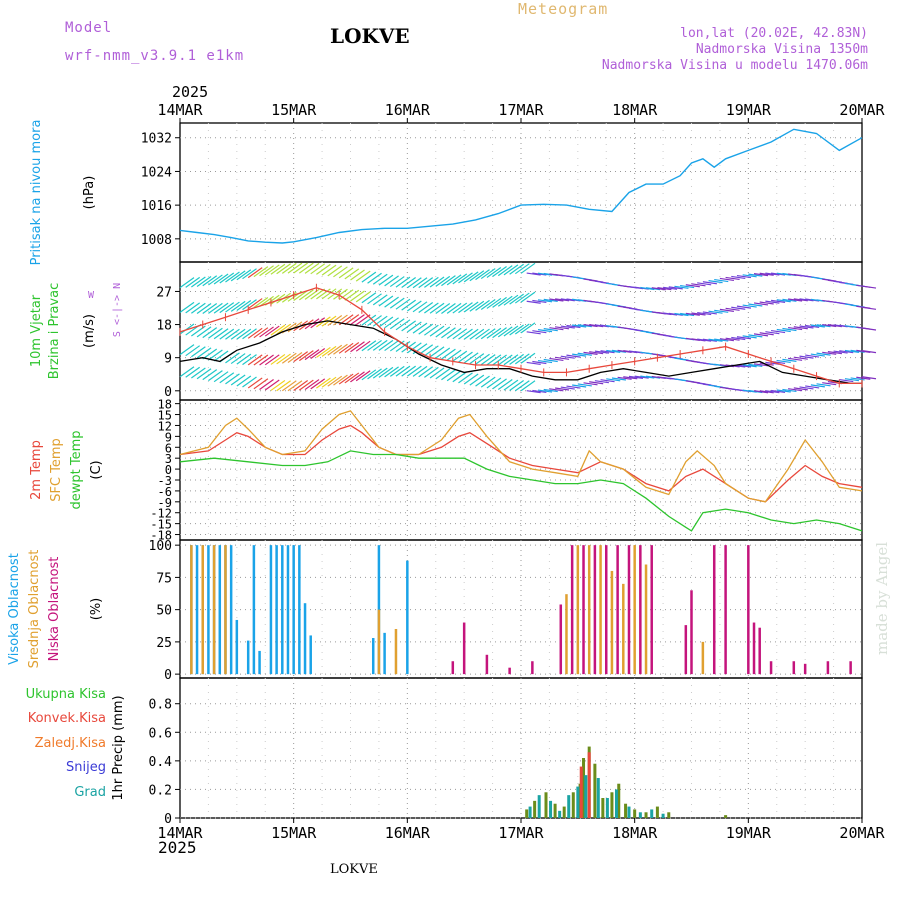 The width and height of the screenshot is (900, 900). What do you see at coordinates (749, 833) in the screenshot?
I see `x-tick-label-bottom: 19MAR` at bounding box center [749, 833].